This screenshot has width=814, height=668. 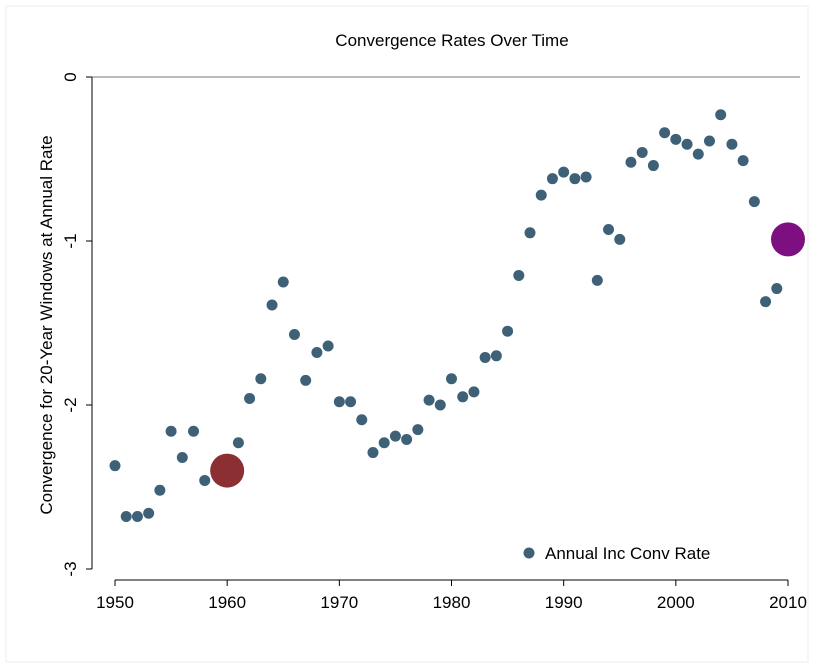 What do you see at coordinates (70, 240) in the screenshot?
I see `y-tick-label: -1` at bounding box center [70, 240].